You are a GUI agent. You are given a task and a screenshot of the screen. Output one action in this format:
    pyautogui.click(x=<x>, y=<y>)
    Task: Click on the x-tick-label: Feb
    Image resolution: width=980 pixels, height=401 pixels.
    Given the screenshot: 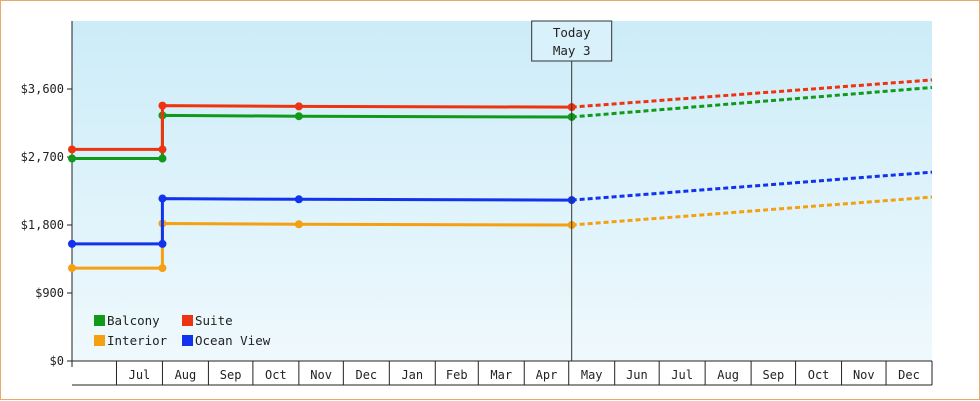 What is the action you would take?
    pyautogui.click(x=457, y=375)
    